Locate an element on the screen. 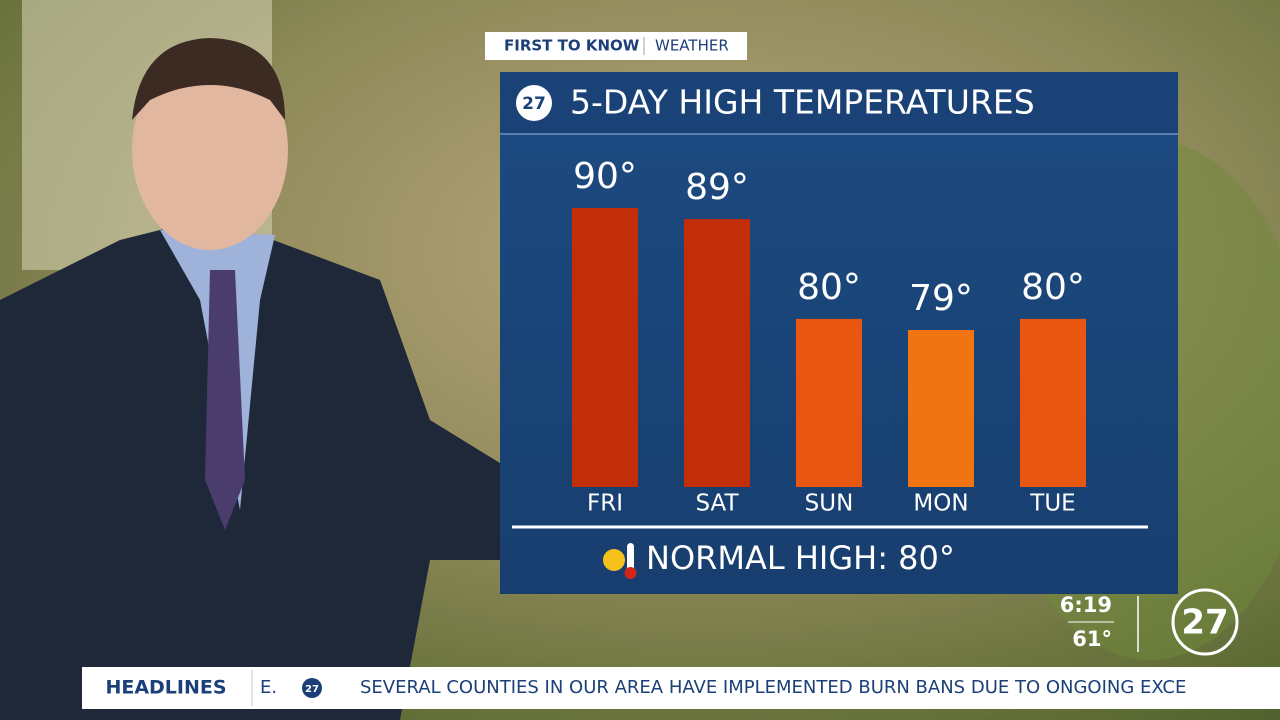 The height and width of the screenshot is (720, 1280). normal-high: NORMAL HIGH: 80° is located at coordinates (800, 558).